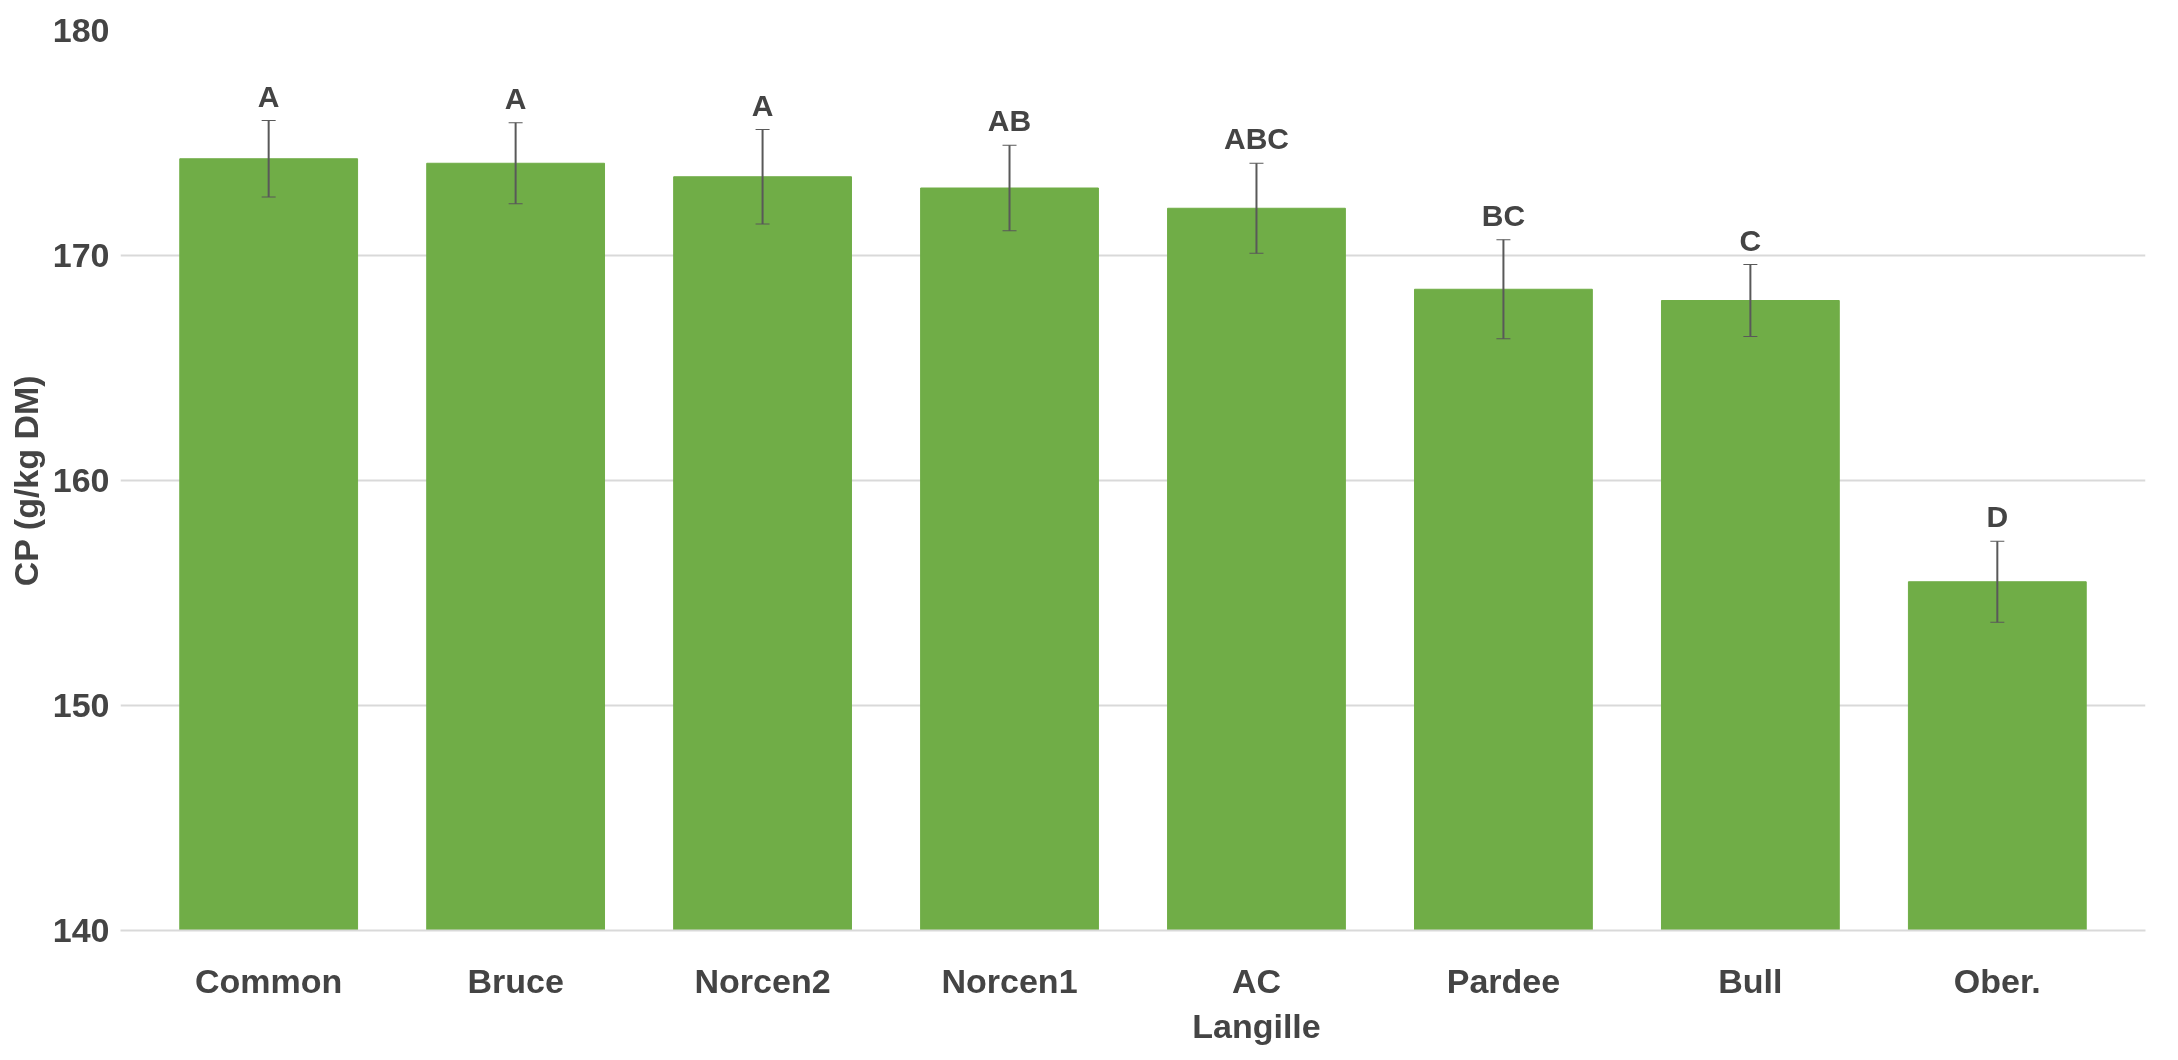 This screenshot has height=1060, width=2178. I want to click on x-tick-label: Common, so click(269, 980).